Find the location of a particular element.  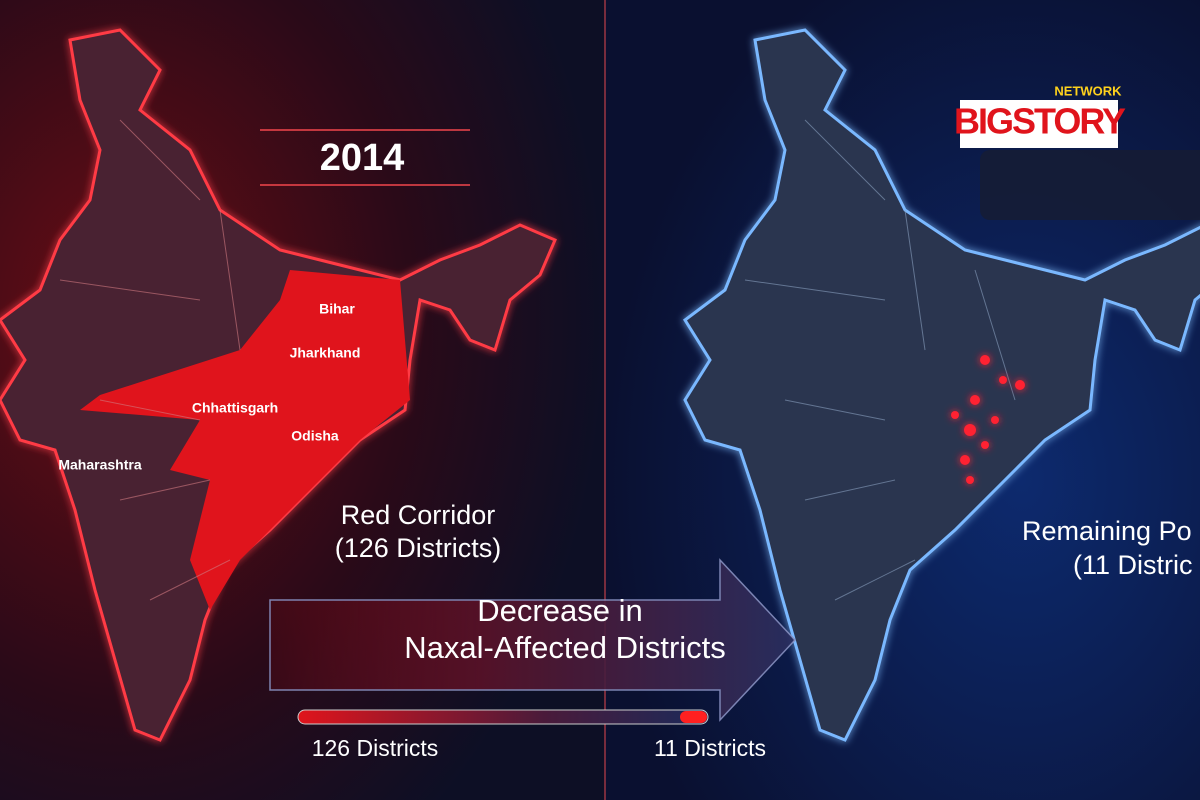

arrow is located at coordinates (533, 640).